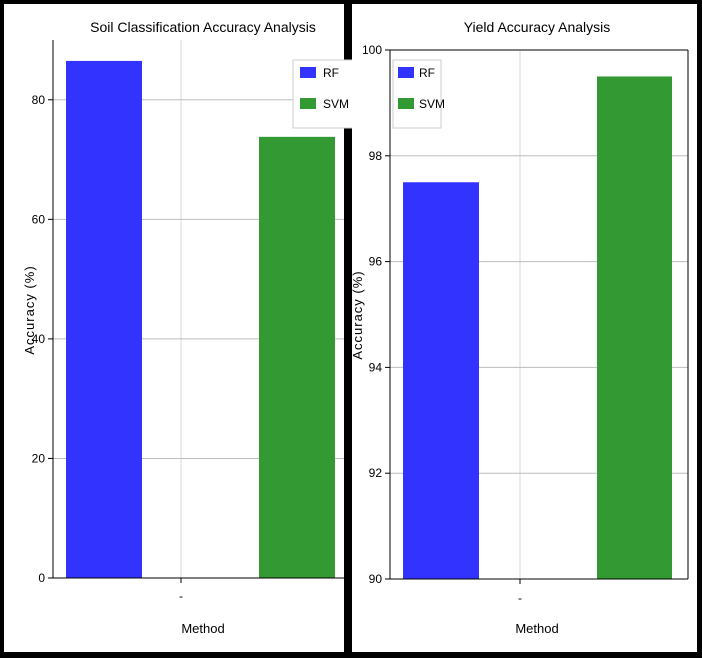 The width and height of the screenshot is (702, 658). Describe the element at coordinates (427, 73) in the screenshot. I see `yield-legend-rf: RF` at that location.